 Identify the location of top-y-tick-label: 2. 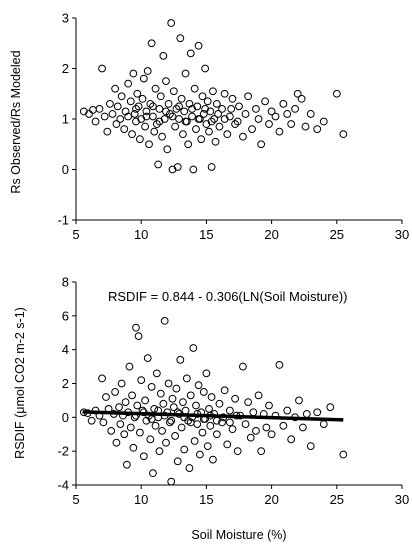
(65, 68).